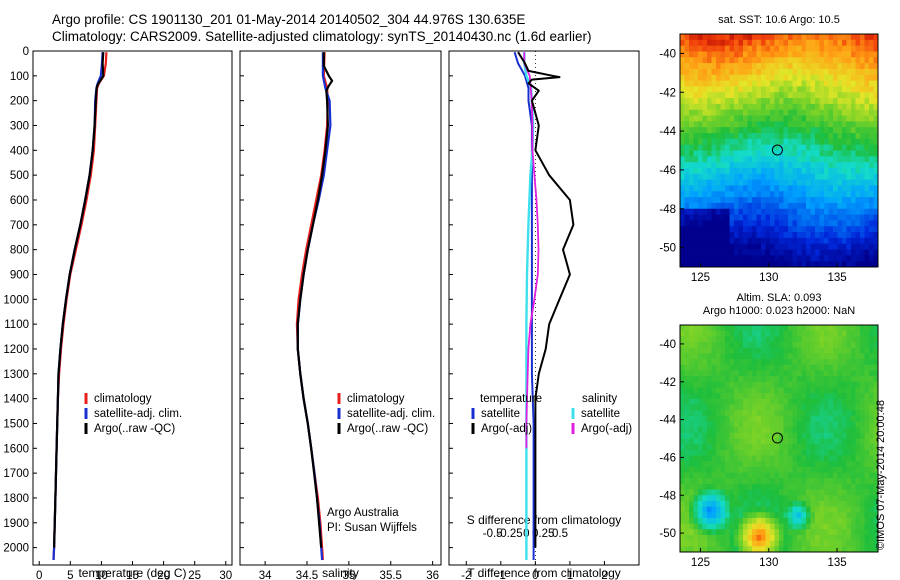 Image resolution: width=900 pixels, height=580 pixels. Describe the element at coordinates (19, 176) in the screenshot. I see `depth-tick-label: 500` at that location.